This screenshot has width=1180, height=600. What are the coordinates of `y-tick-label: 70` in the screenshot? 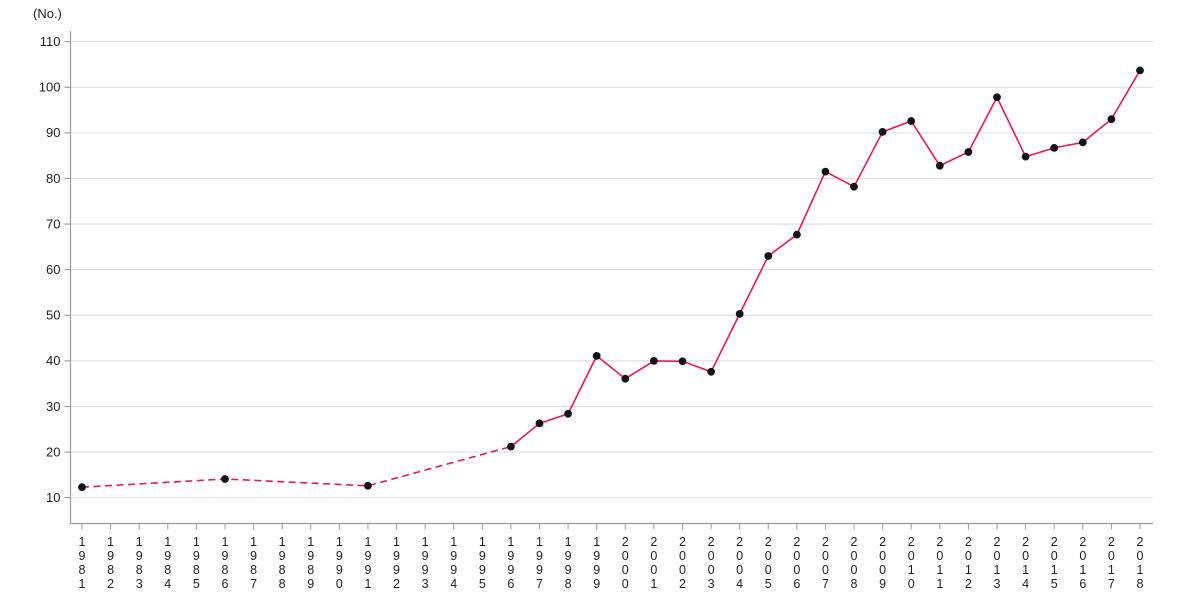 It's located at (53, 223).